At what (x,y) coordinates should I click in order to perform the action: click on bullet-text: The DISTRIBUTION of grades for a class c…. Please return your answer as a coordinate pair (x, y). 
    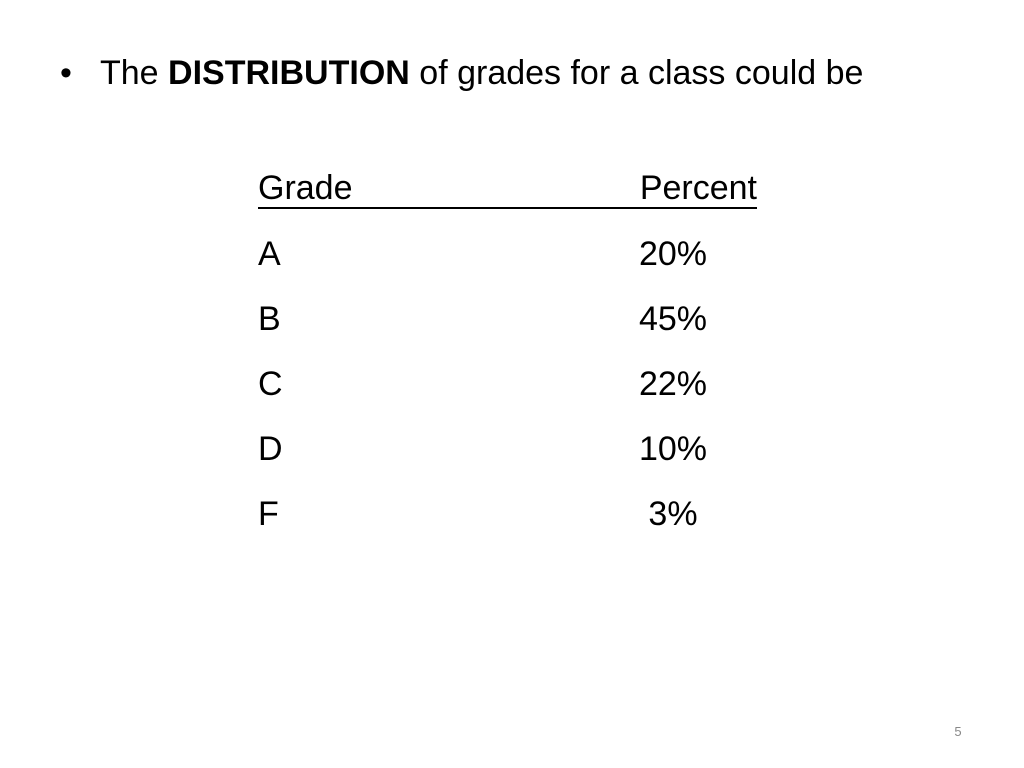
    Looking at the image, I should click on (517, 73).